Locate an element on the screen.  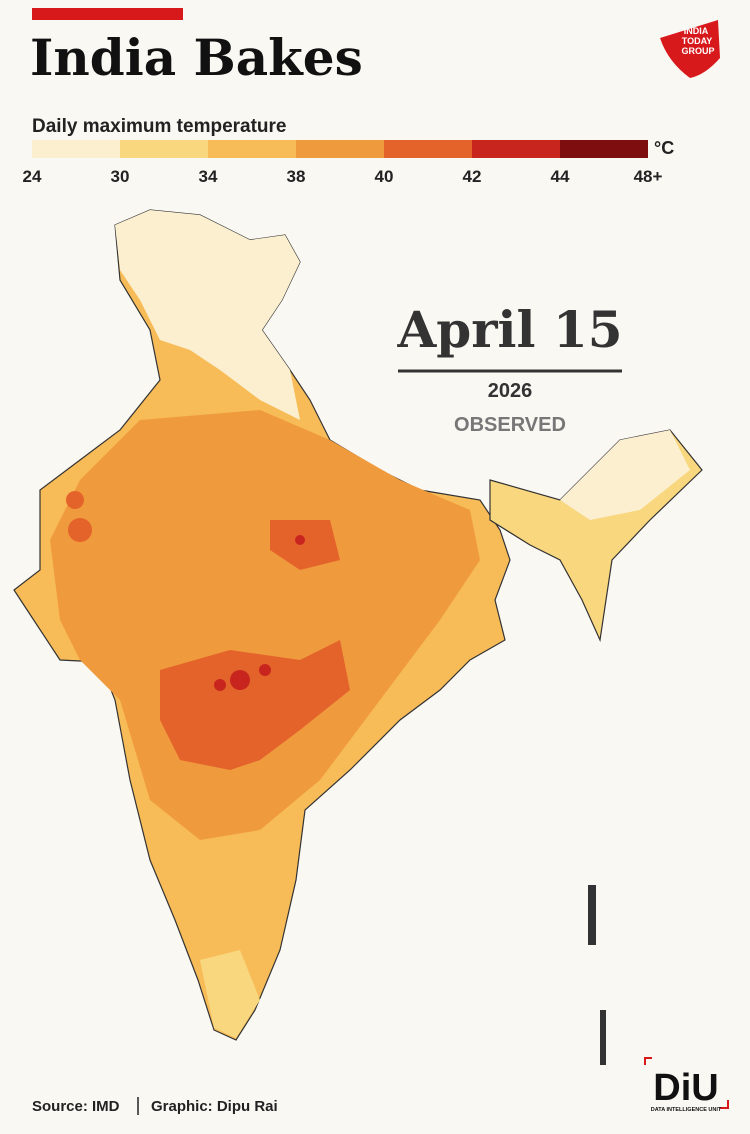
date-day: April 15 is located at coordinates (509, 329).